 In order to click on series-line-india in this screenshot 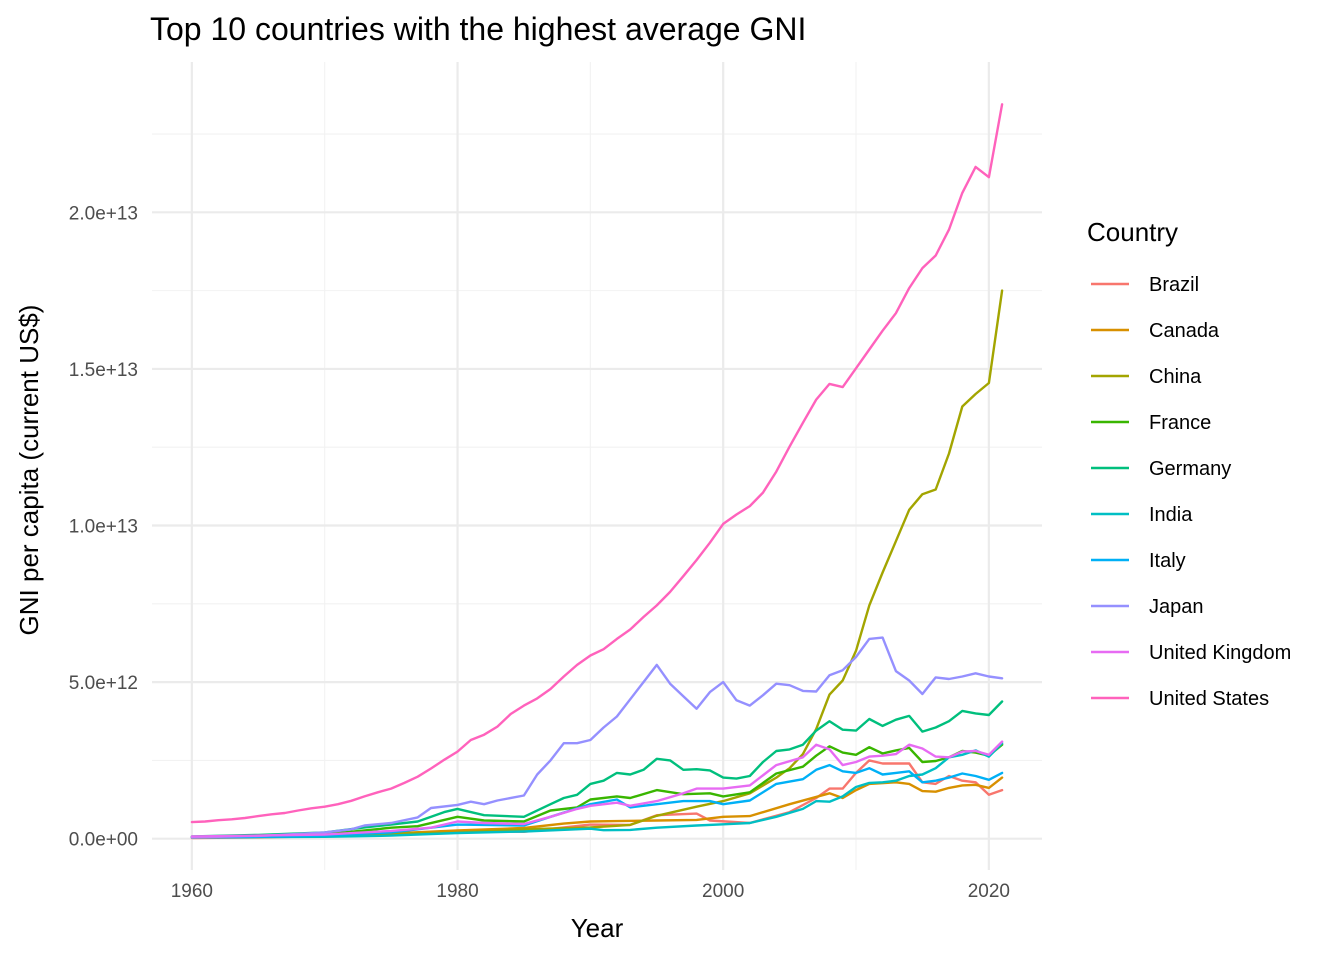, I will do `click(597, 790)`.